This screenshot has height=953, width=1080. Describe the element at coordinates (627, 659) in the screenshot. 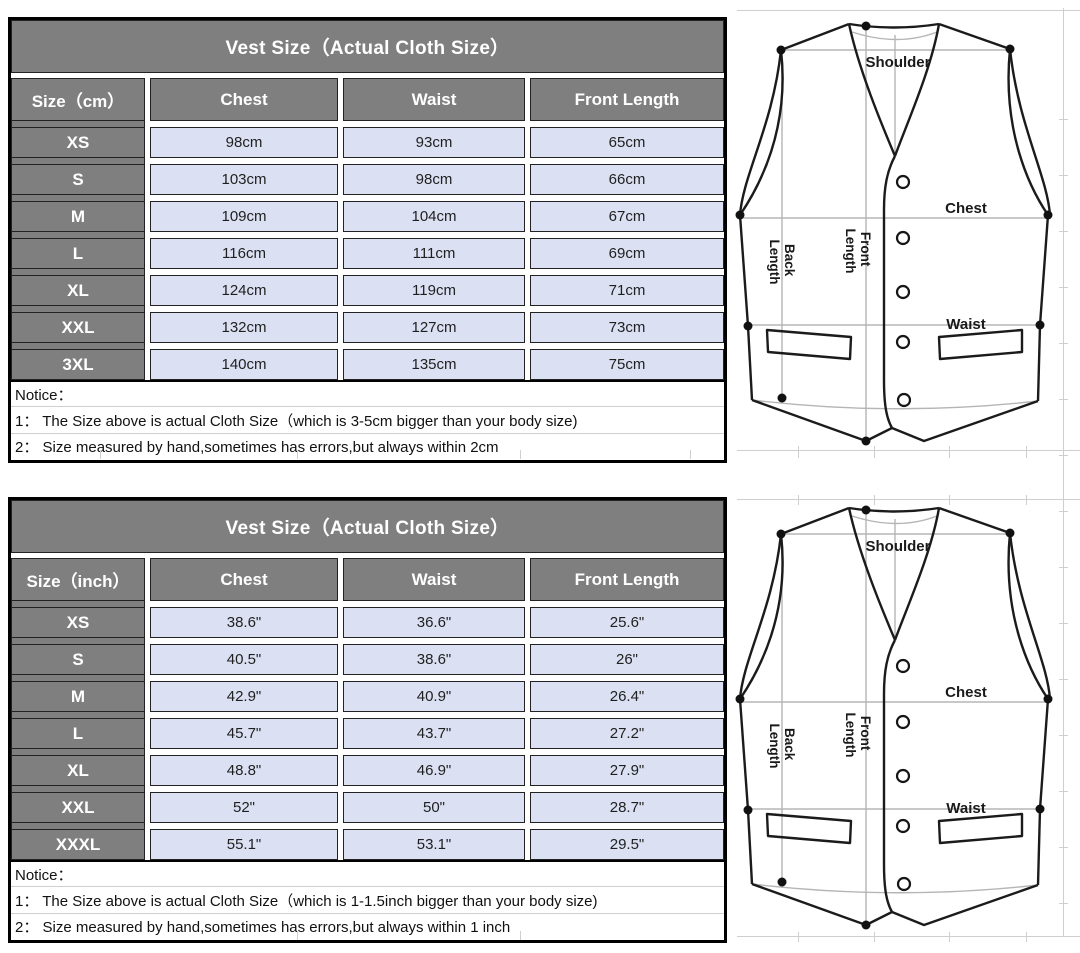

I see `cell-front-length: 26"` at that location.